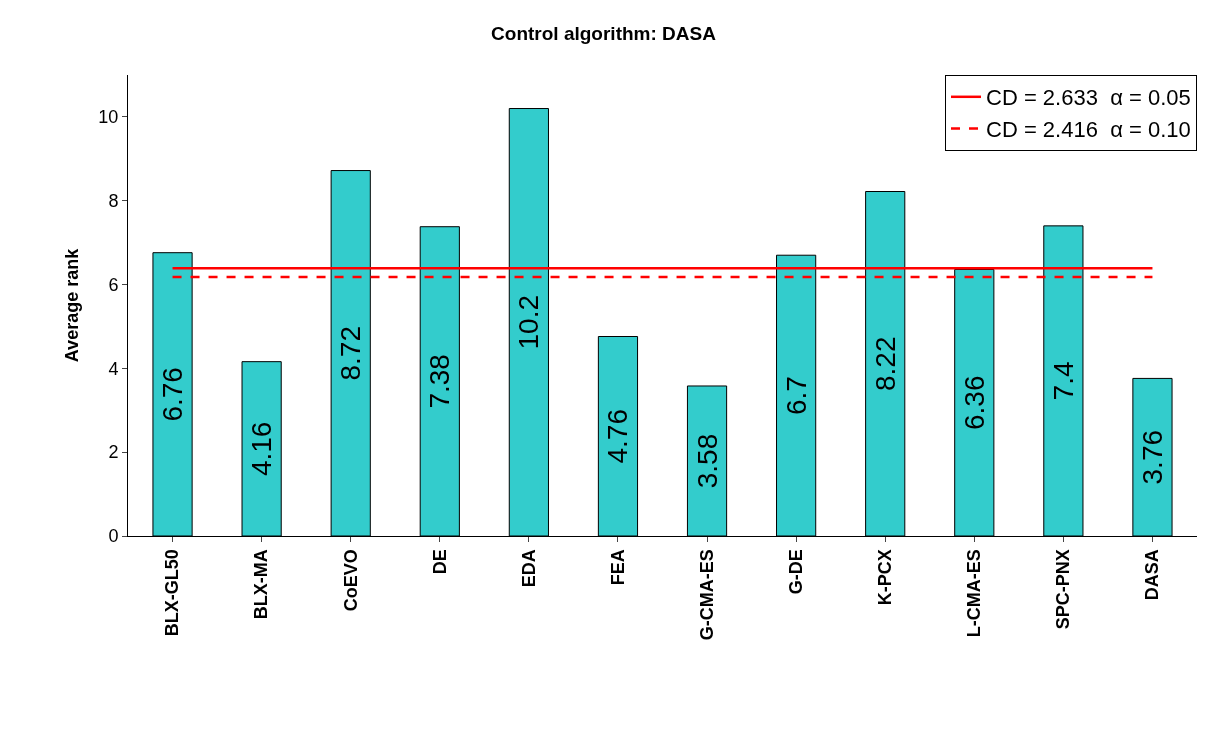 Image resolution: width=1207 pixels, height=753 pixels. Describe the element at coordinates (439, 562) in the screenshot. I see `x-tick-label: DE` at that location.